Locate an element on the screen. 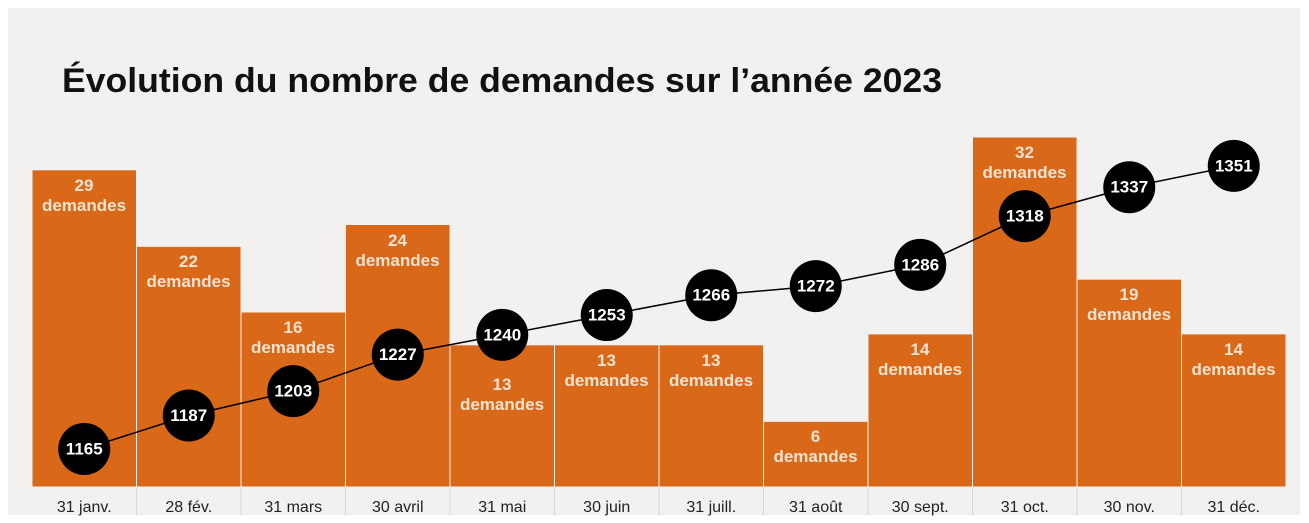  x-tick-label: 31 mars is located at coordinates (293, 507).